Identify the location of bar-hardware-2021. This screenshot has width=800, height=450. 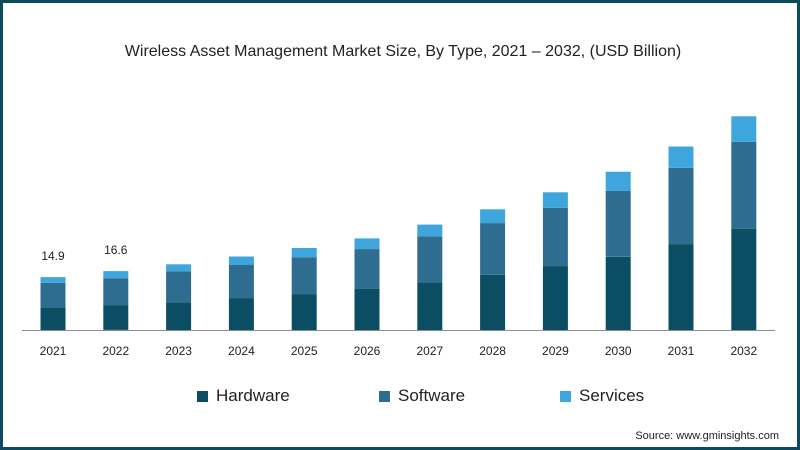
(53, 318).